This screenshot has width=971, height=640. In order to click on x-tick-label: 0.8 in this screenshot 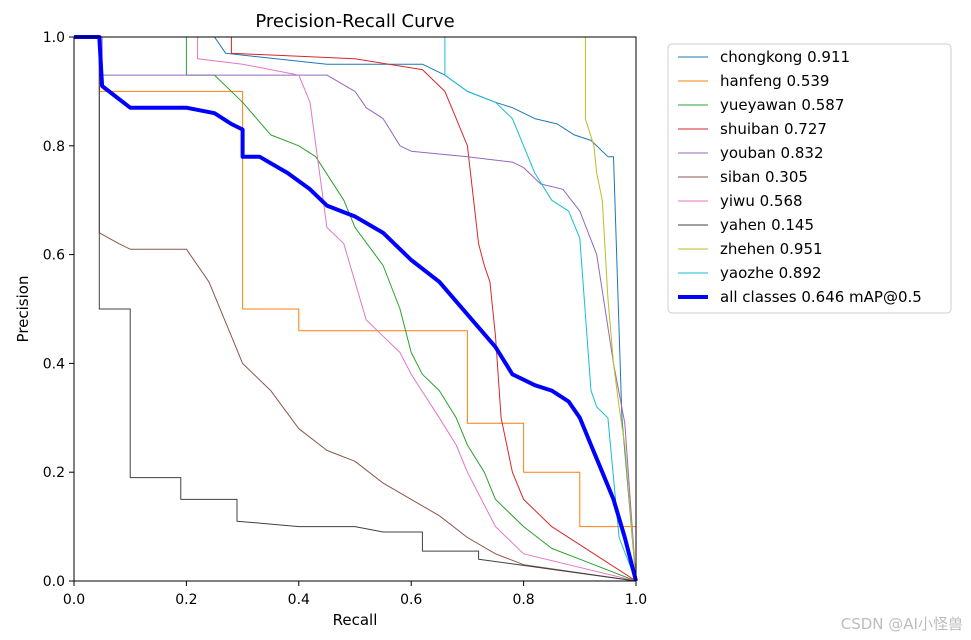, I will do `click(523, 600)`.